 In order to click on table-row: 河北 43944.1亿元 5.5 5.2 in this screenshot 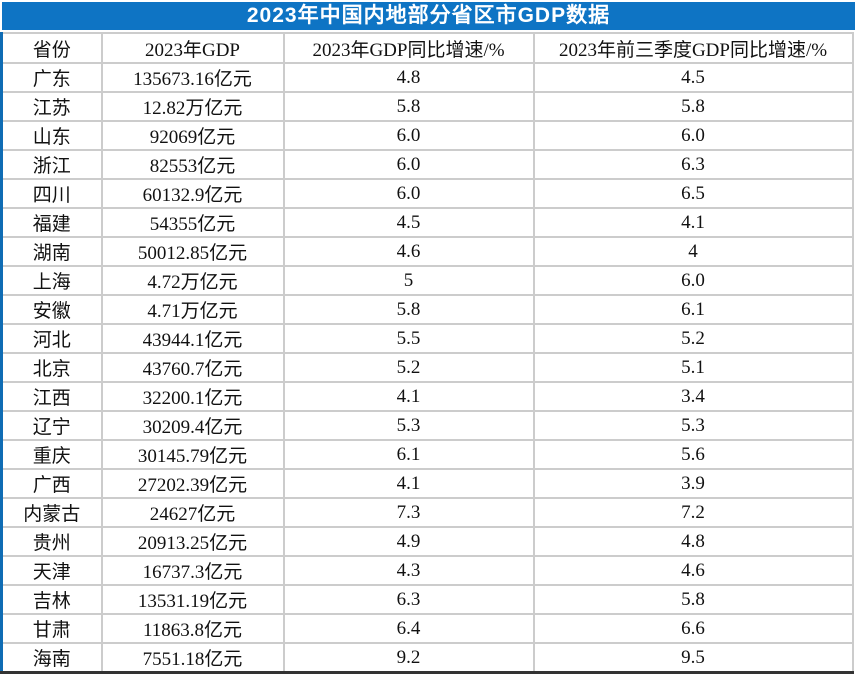, I will do `click(427, 338)`.